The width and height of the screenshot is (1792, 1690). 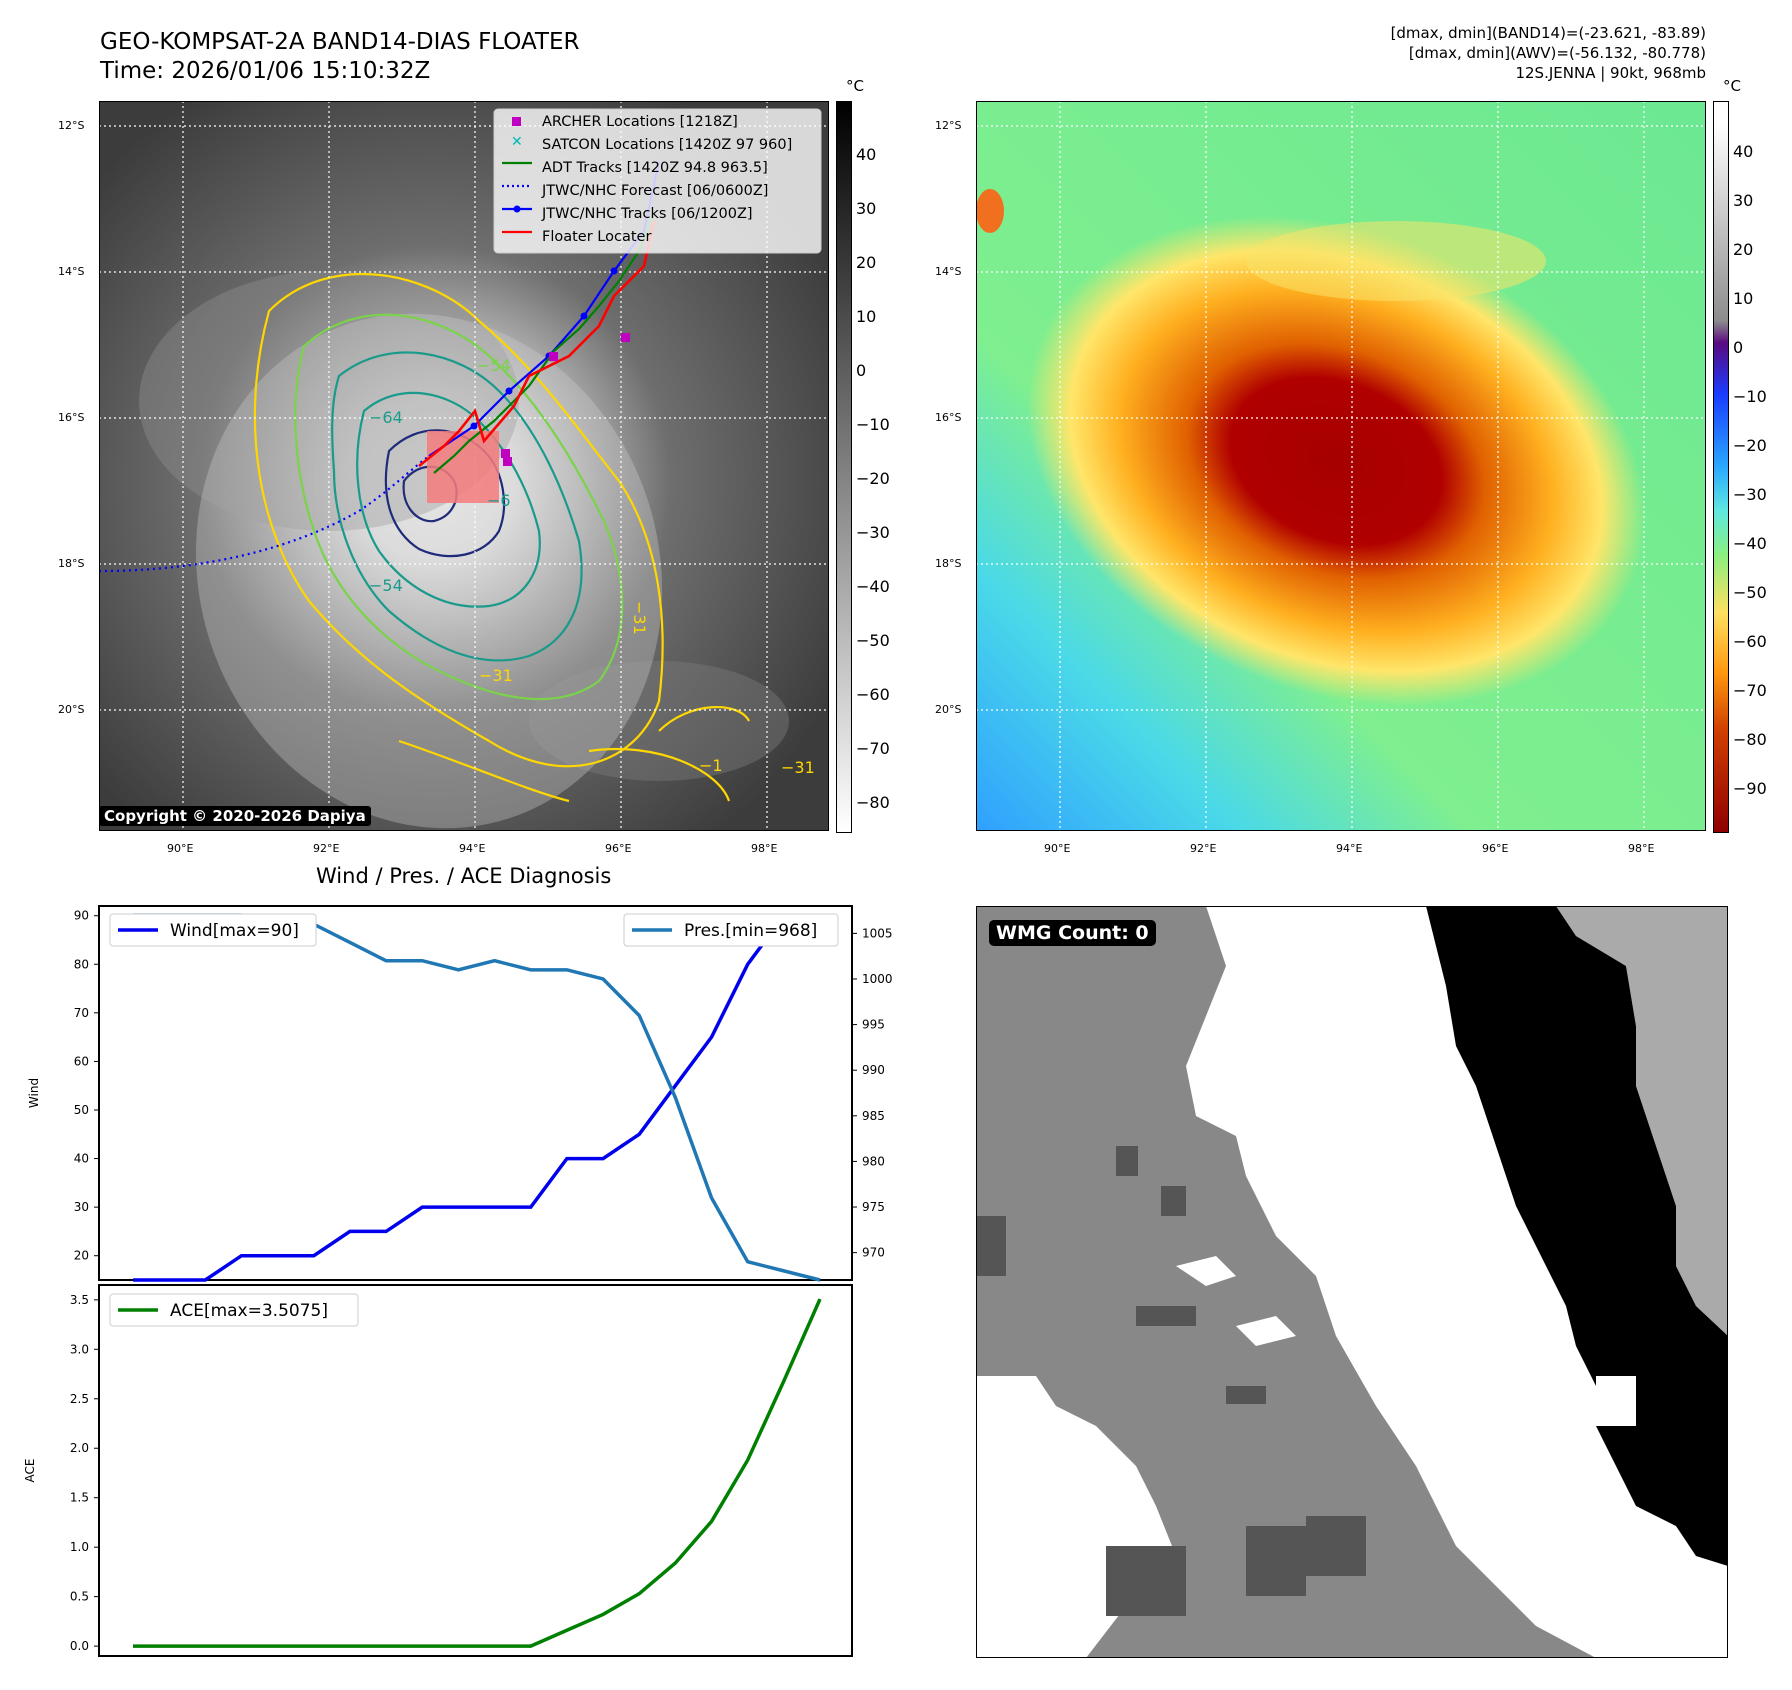 I want to click on legend-label-jtwc-tracks: JTWC/NHC Tracks [06/1200Z], so click(x=647, y=214).